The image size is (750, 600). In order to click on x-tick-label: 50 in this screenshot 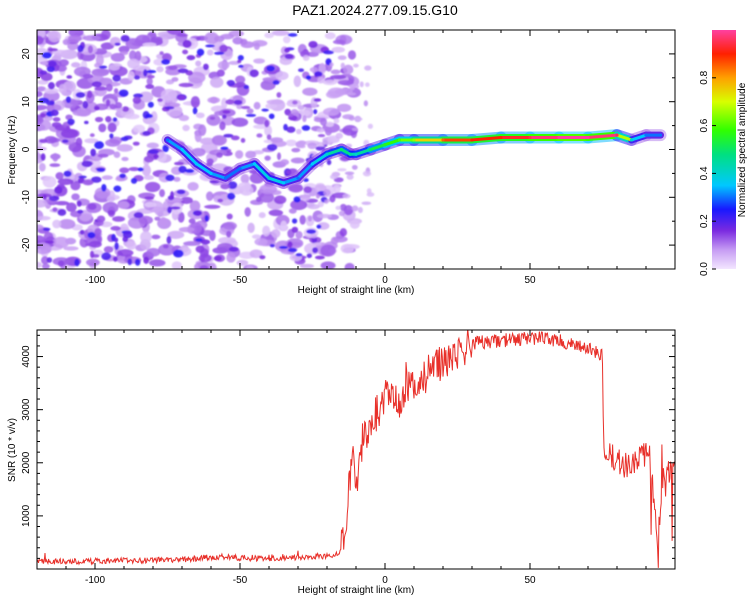, I will do `click(530, 580)`.